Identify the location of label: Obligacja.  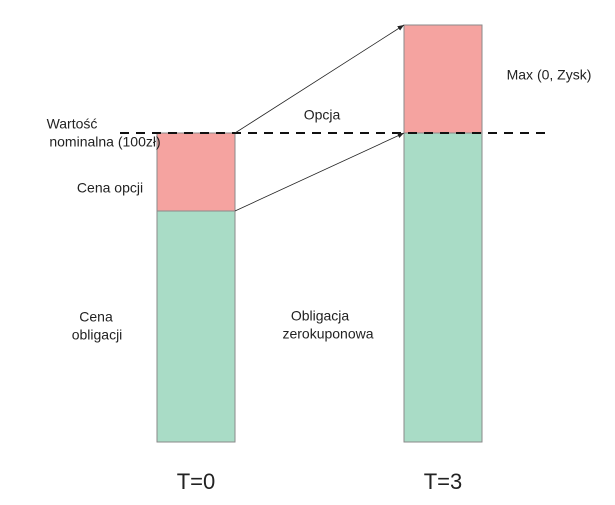
(320, 316).